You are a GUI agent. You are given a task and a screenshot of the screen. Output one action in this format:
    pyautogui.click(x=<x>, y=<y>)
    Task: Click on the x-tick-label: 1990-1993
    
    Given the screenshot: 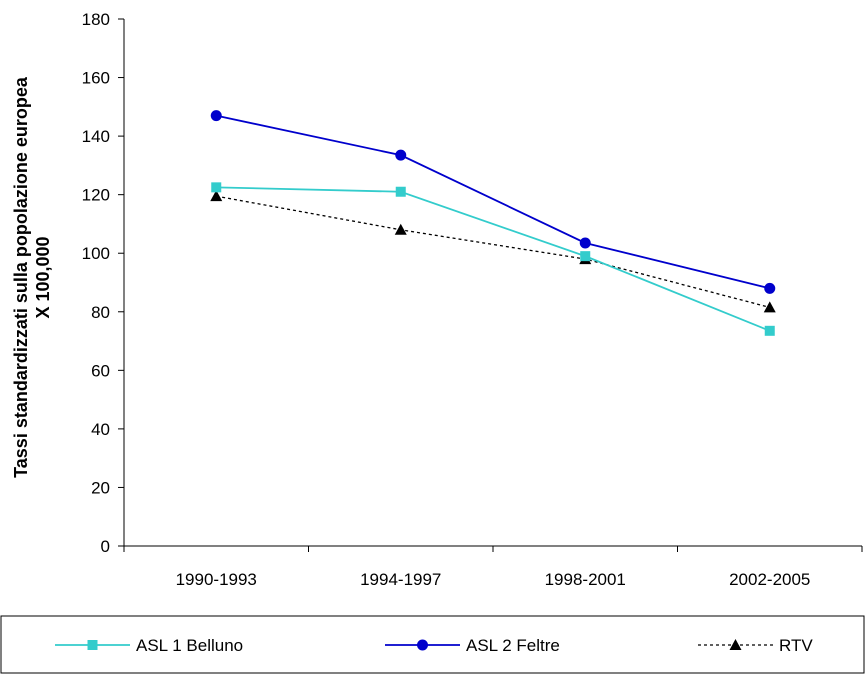 What is the action you would take?
    pyautogui.click(x=216, y=579)
    